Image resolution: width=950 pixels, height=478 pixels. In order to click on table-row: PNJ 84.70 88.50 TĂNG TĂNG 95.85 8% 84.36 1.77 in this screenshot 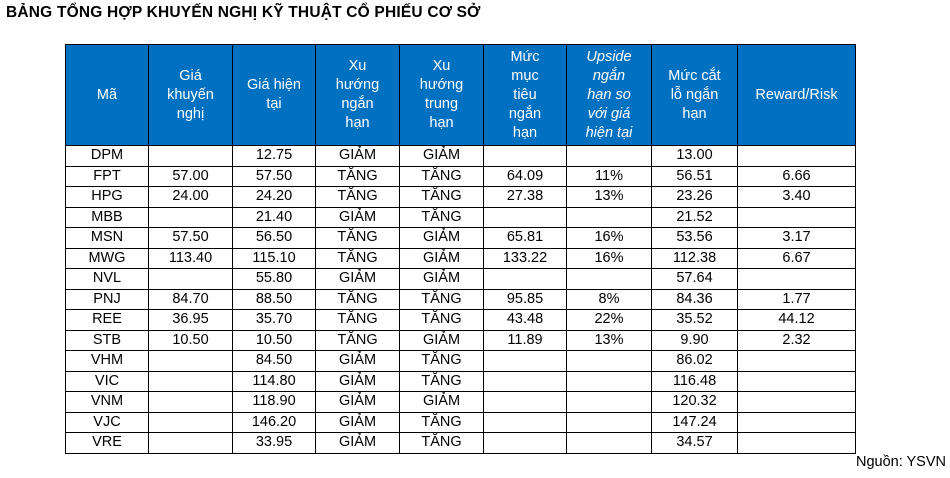, I will do `click(460, 299)`.